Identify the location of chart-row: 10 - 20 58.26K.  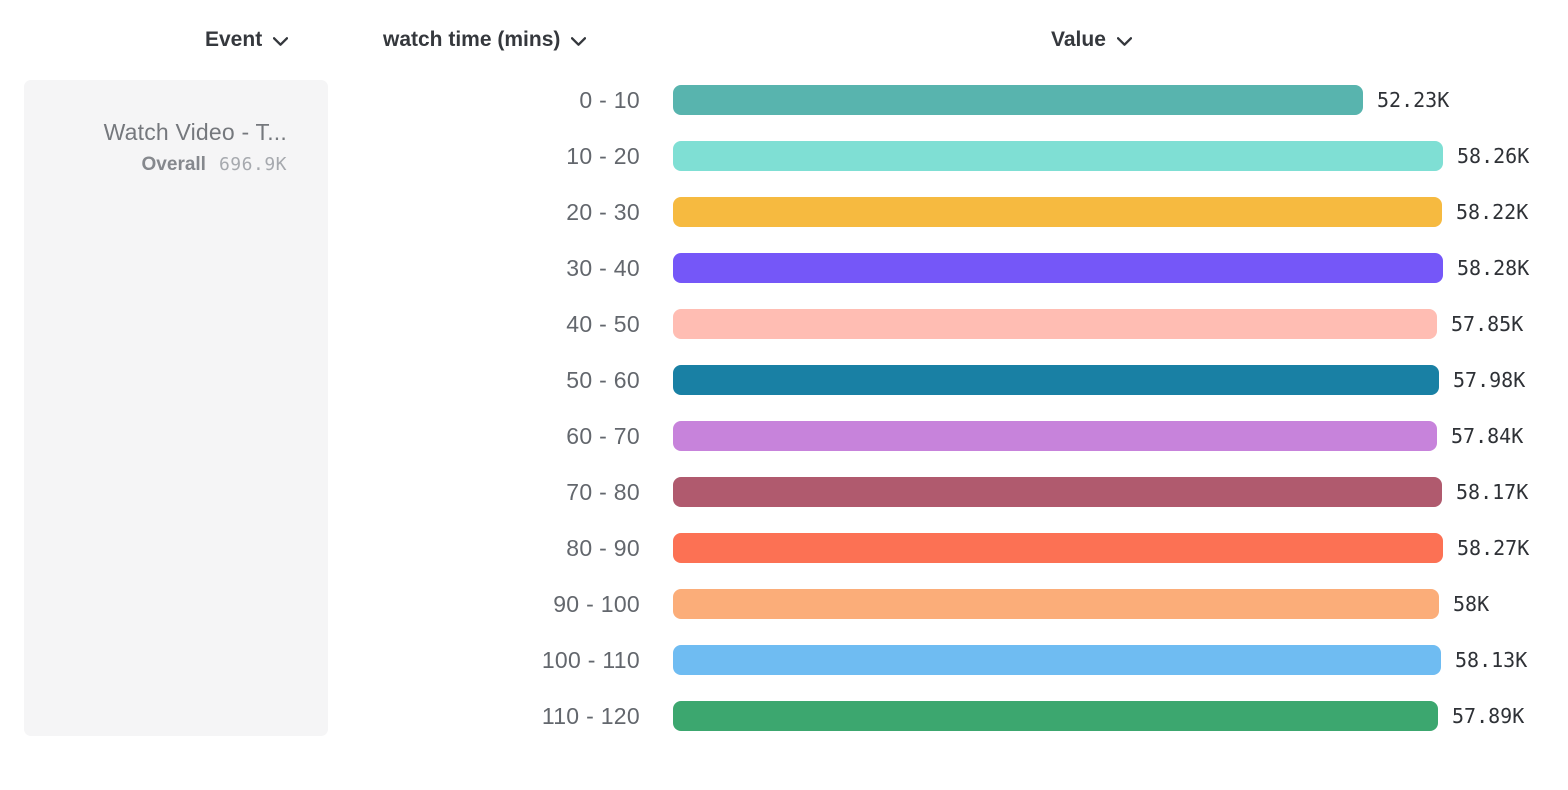
(784, 156).